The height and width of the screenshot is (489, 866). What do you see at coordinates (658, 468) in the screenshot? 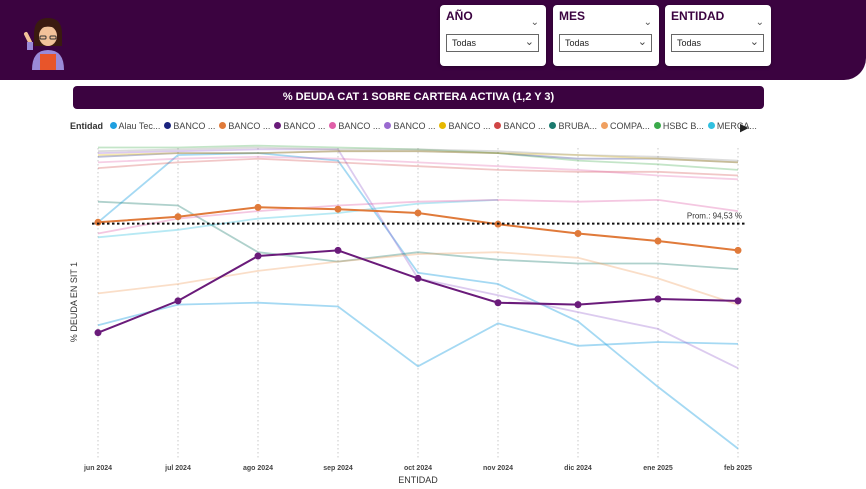
I see `x-tick-label: ene 2025` at bounding box center [658, 468].